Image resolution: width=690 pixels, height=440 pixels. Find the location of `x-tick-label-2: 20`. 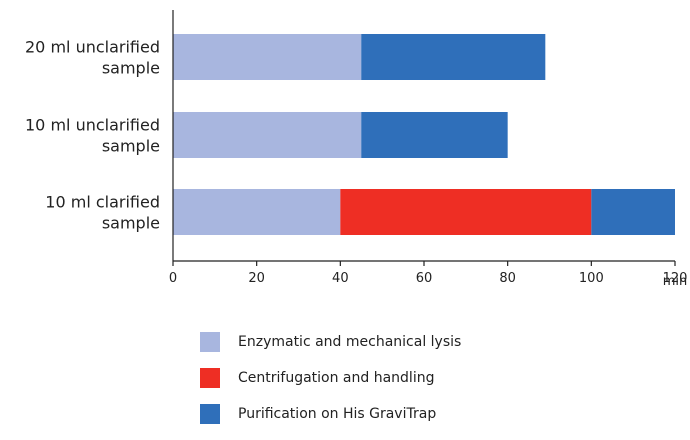

x-tick-label-2: 20 is located at coordinates (256, 278).